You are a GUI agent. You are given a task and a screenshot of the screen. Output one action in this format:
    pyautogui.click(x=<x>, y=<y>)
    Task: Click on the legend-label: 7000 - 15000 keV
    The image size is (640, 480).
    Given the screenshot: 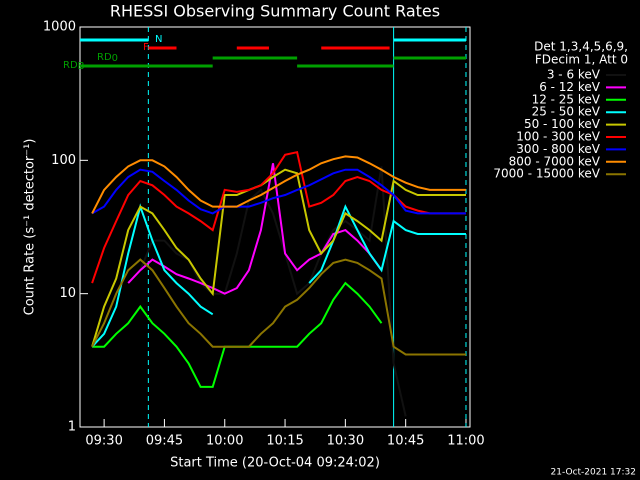 What is the action you would take?
    pyautogui.click(x=546, y=174)
    